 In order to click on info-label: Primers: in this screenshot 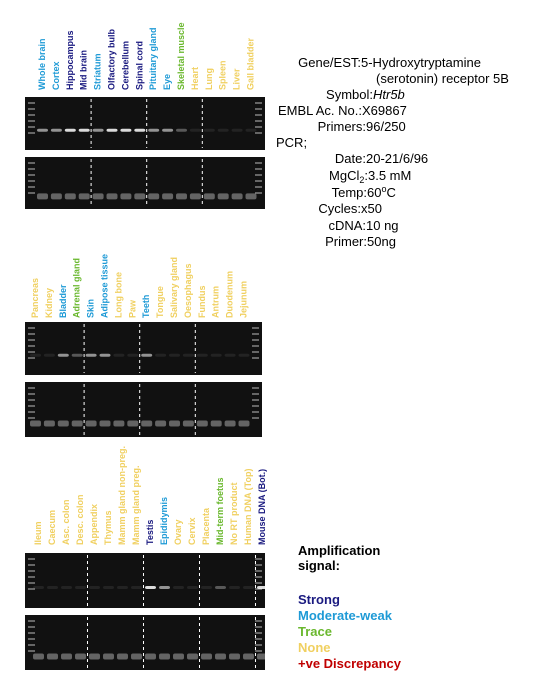, I will do `click(342, 126)`.